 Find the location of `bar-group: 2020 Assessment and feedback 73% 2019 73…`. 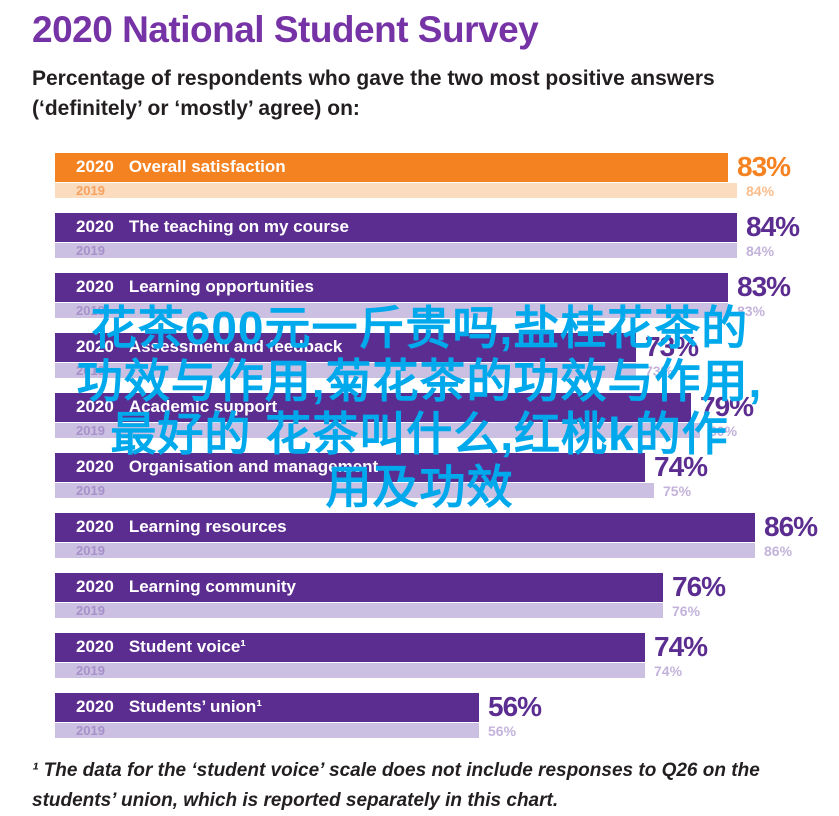

bar-group: 2020 Assessment and feedback 73% 2019 73… is located at coordinates (447, 355).